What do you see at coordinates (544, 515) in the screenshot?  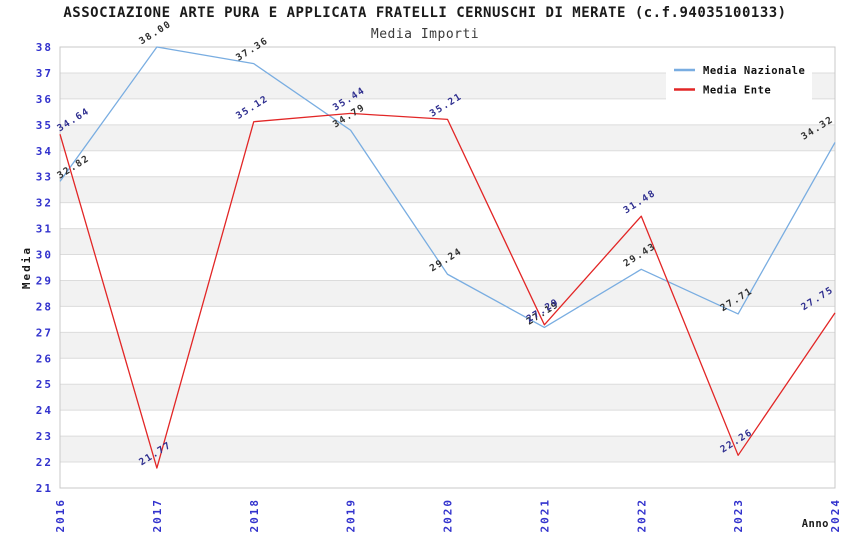 I see `x-tick-label: 2021` at bounding box center [544, 515].